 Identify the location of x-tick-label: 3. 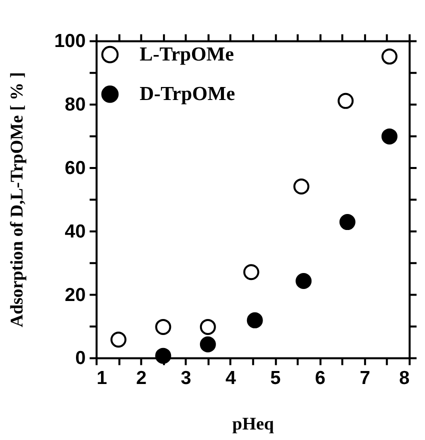
(186, 377).